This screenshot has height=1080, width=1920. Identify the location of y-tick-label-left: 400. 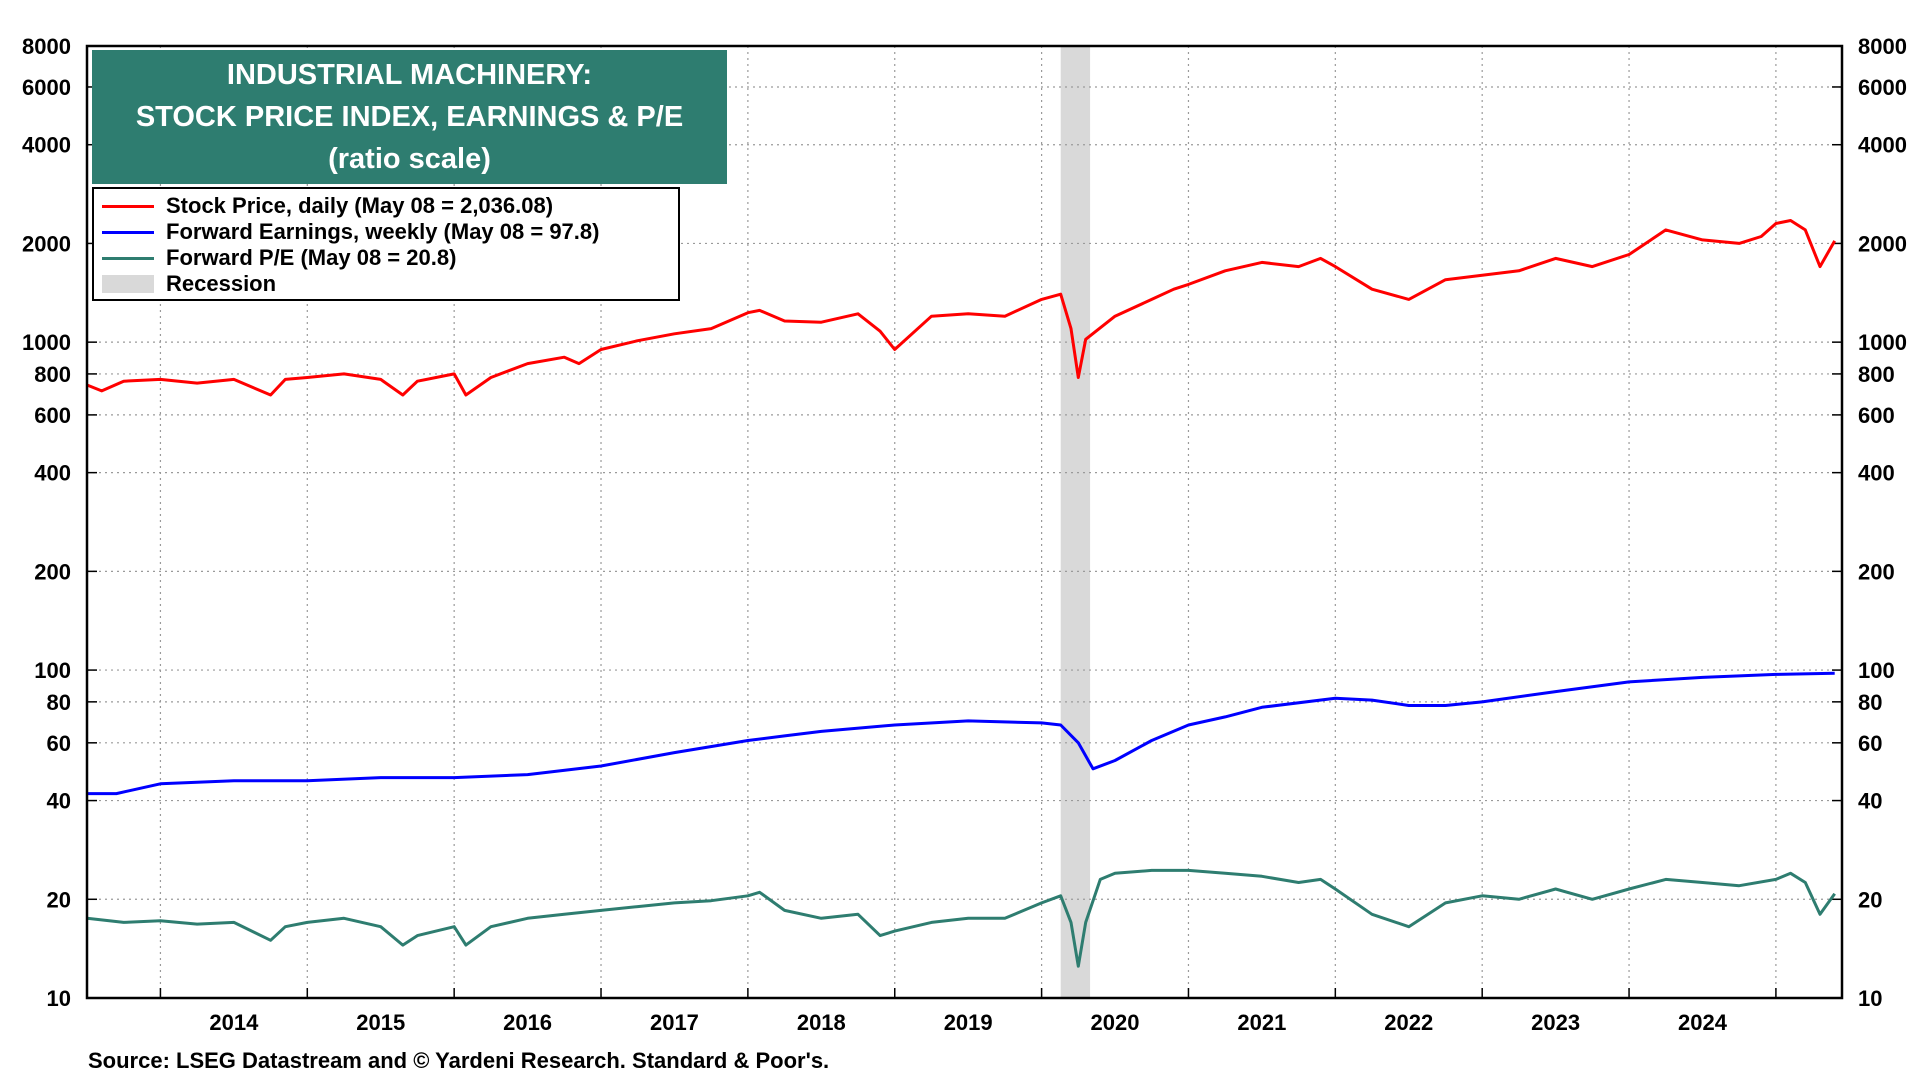
(52, 473).